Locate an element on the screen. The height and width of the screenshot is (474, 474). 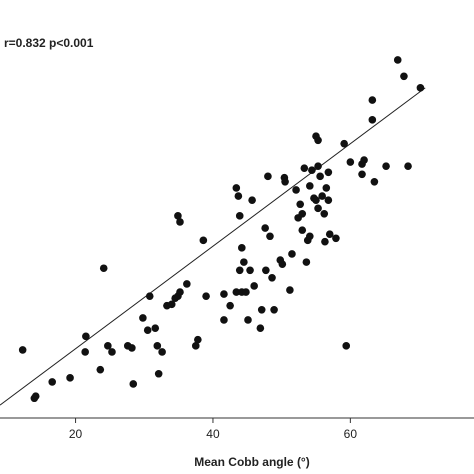
x-tick-label: 60 is located at coordinates (351, 434).